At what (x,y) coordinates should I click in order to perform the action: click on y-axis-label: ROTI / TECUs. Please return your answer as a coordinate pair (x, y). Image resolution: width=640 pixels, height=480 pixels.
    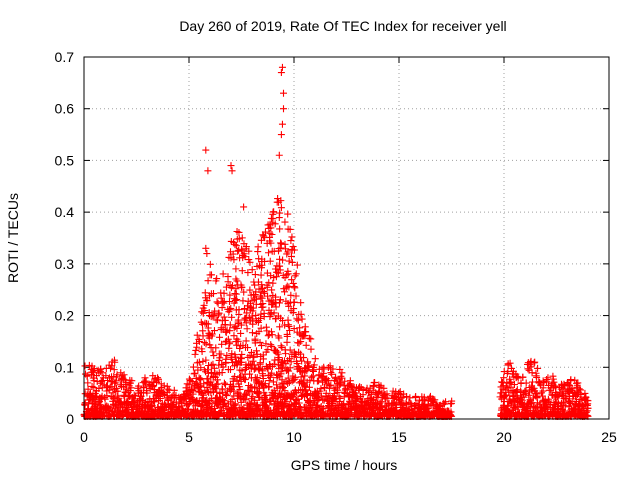
    Looking at the image, I should click on (13, 238).